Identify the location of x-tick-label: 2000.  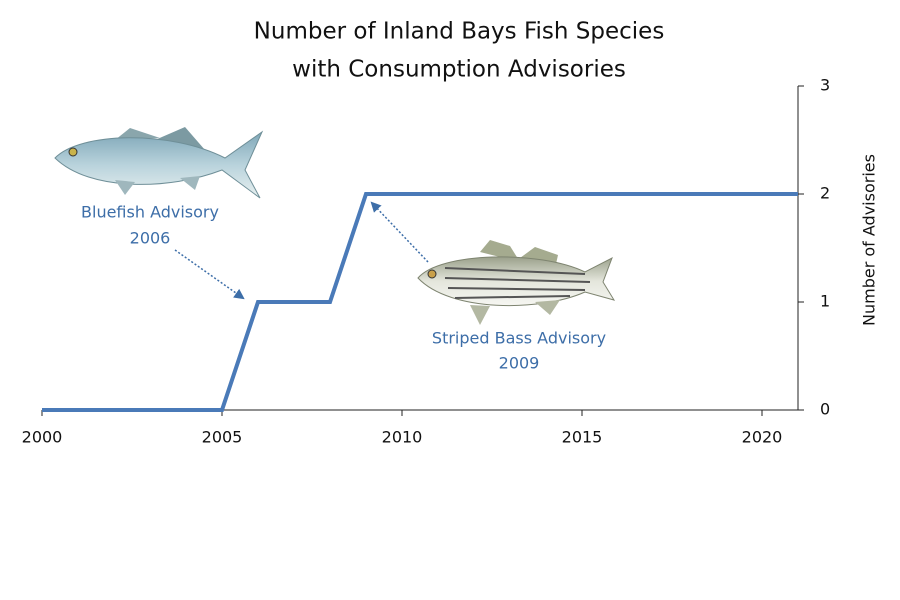
(42, 437).